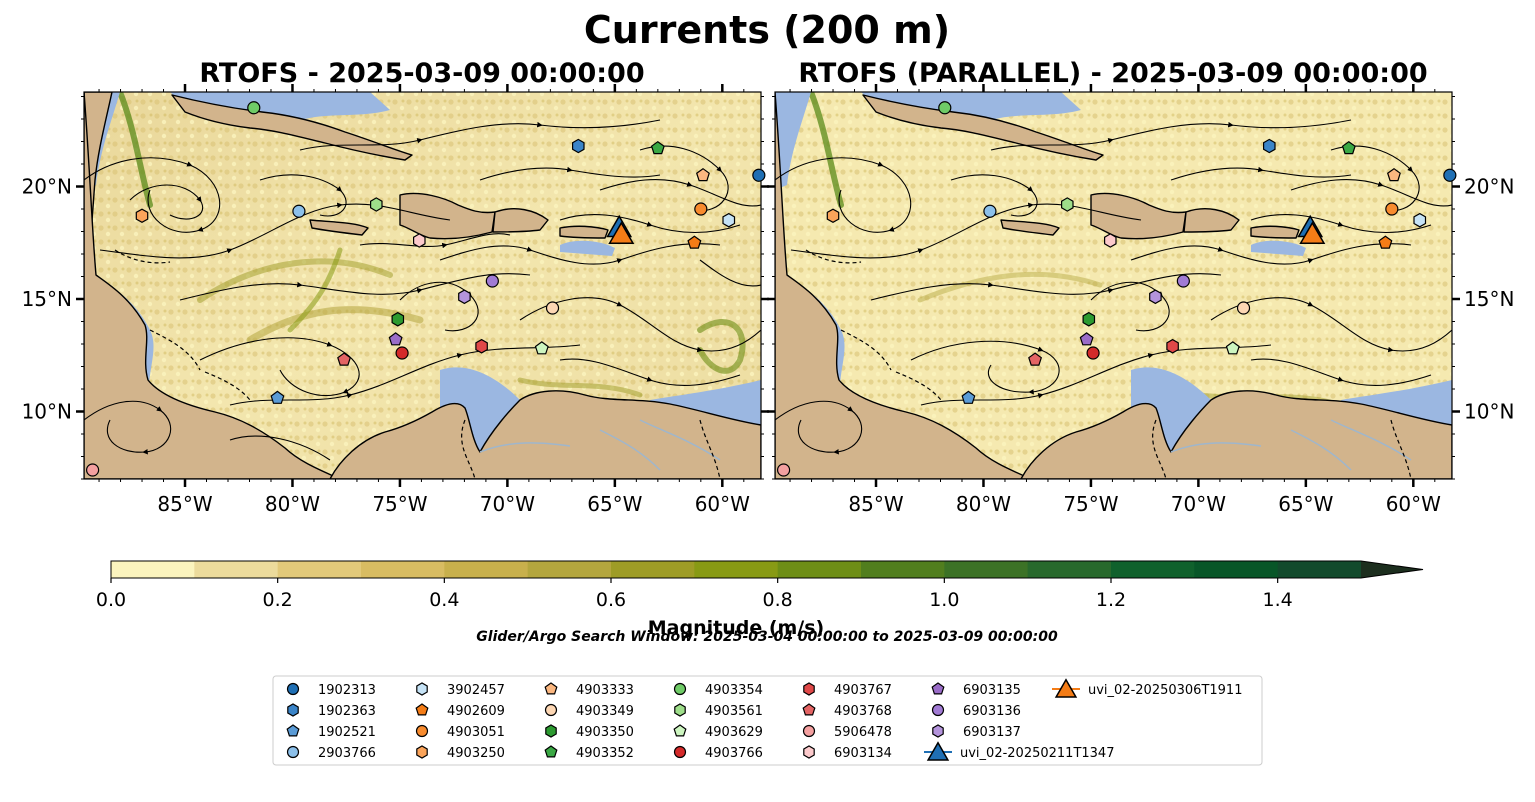  What do you see at coordinates (1111, 600) in the screenshot?
I see `colorbar-tick-label: 1.2` at bounding box center [1111, 600].